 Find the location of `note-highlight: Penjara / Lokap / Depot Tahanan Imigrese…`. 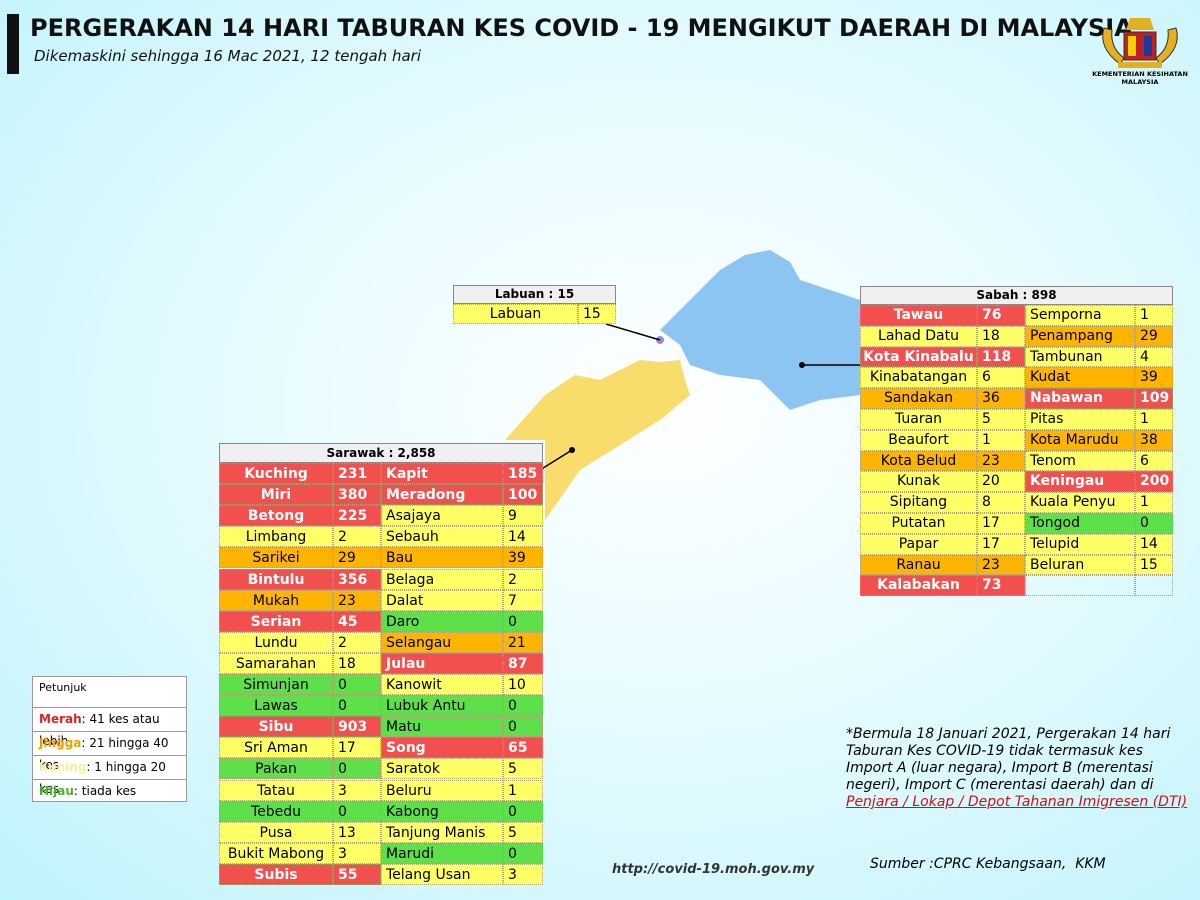

note-highlight: Penjara / Lokap / Depot Tahanan Imigrese… is located at coordinates (1017, 802).